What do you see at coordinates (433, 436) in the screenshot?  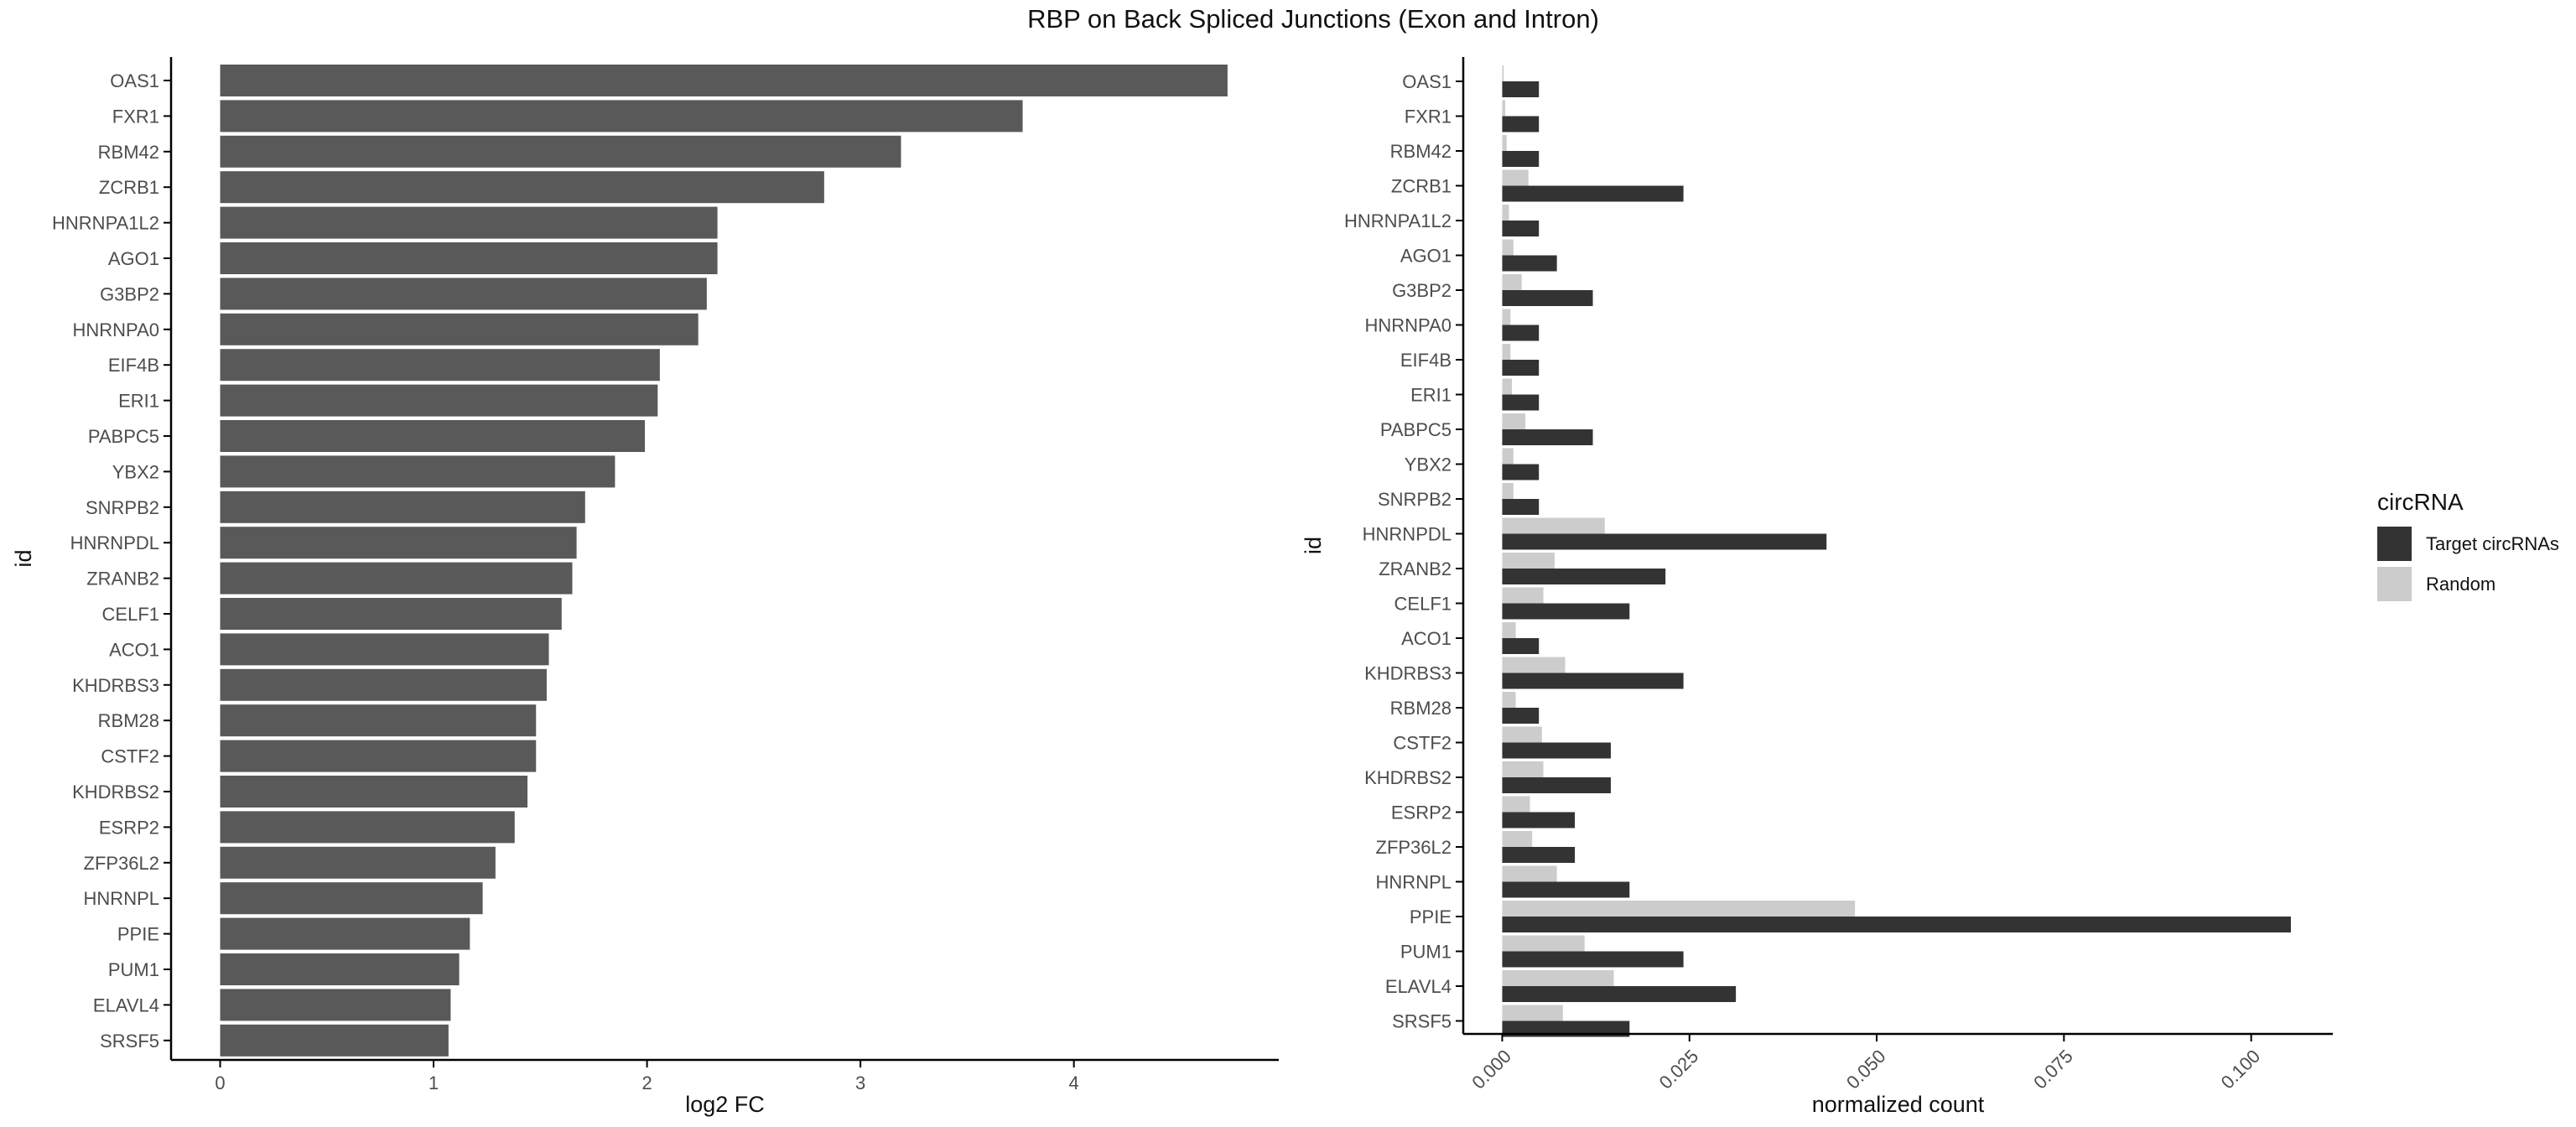 I see `bar-pabpc5` at bounding box center [433, 436].